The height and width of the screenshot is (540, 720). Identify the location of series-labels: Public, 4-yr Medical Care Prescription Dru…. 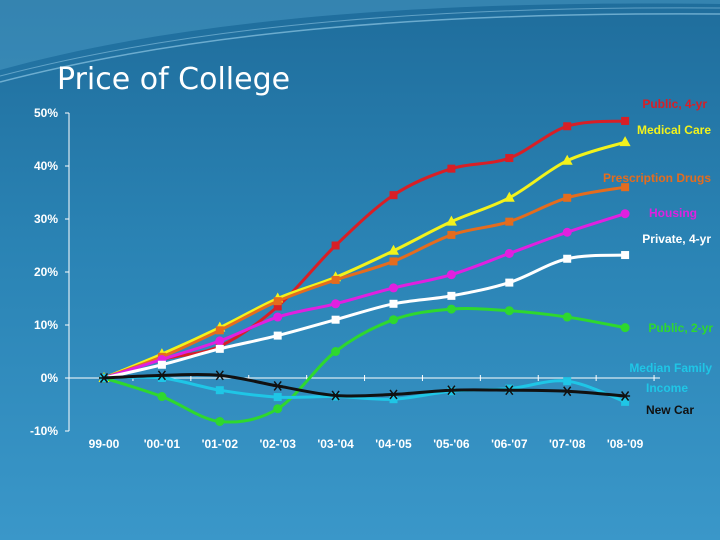
(658, 257).